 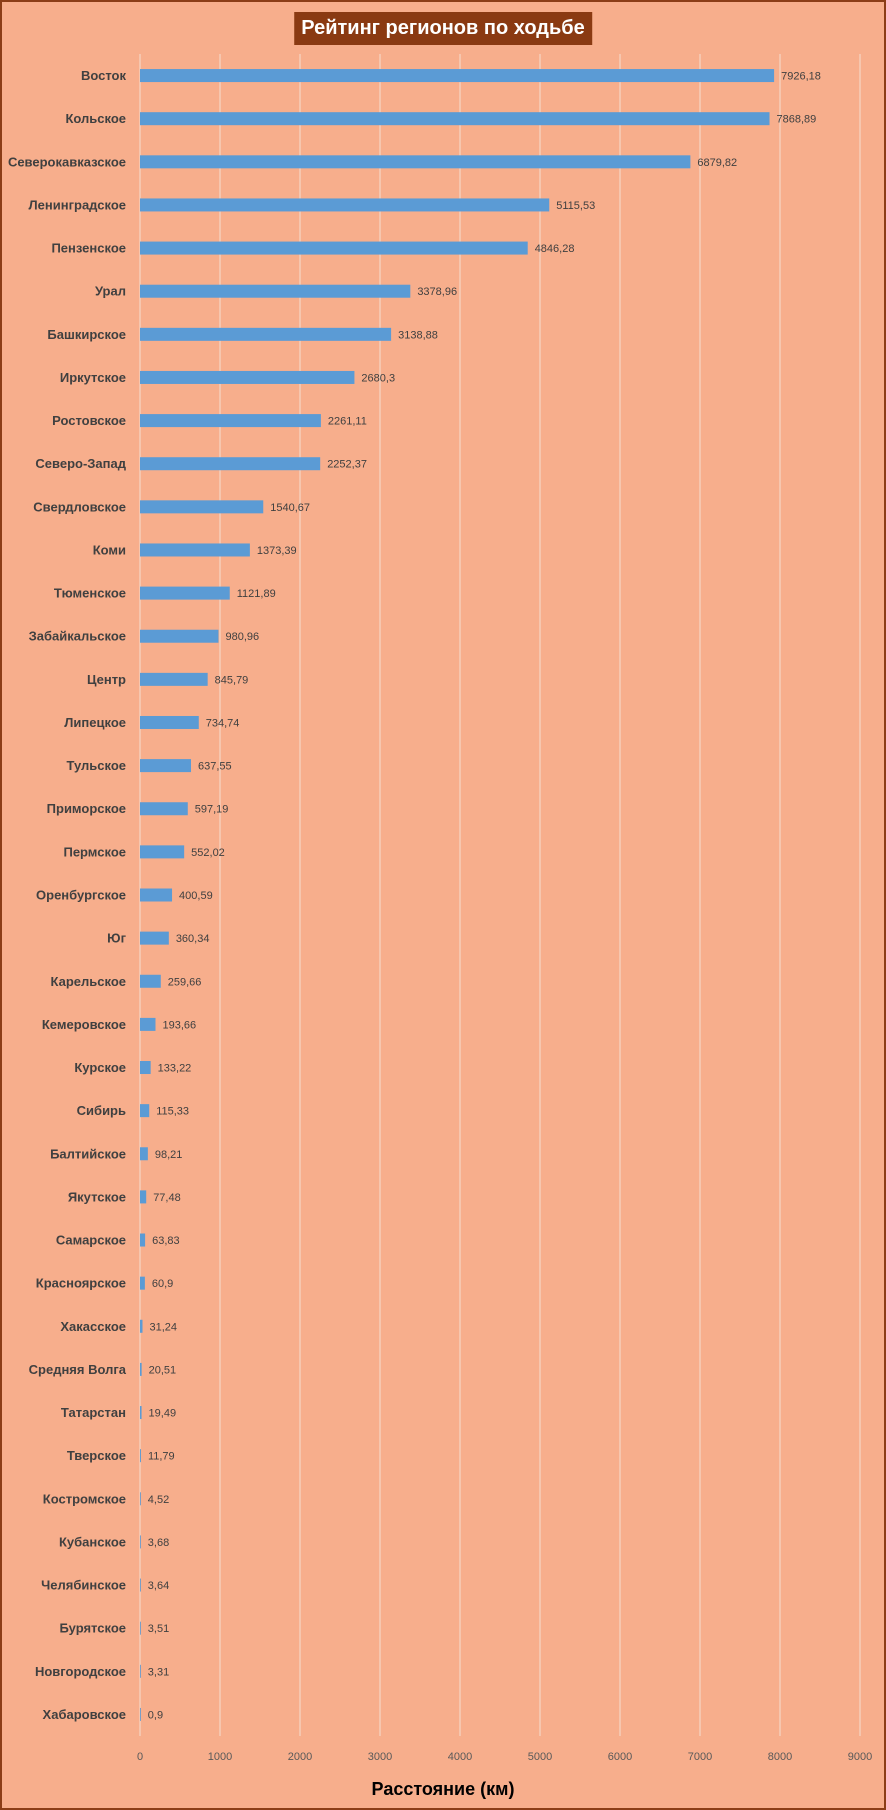 What do you see at coordinates (575, 206) in the screenshot?
I see `data-label: 5115,53` at bounding box center [575, 206].